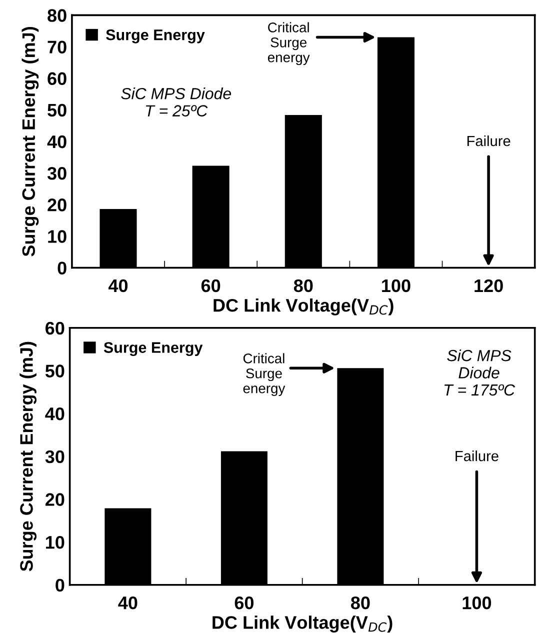  What do you see at coordinates (488, 285) in the screenshot?
I see `x-tick-label: 120` at bounding box center [488, 285].